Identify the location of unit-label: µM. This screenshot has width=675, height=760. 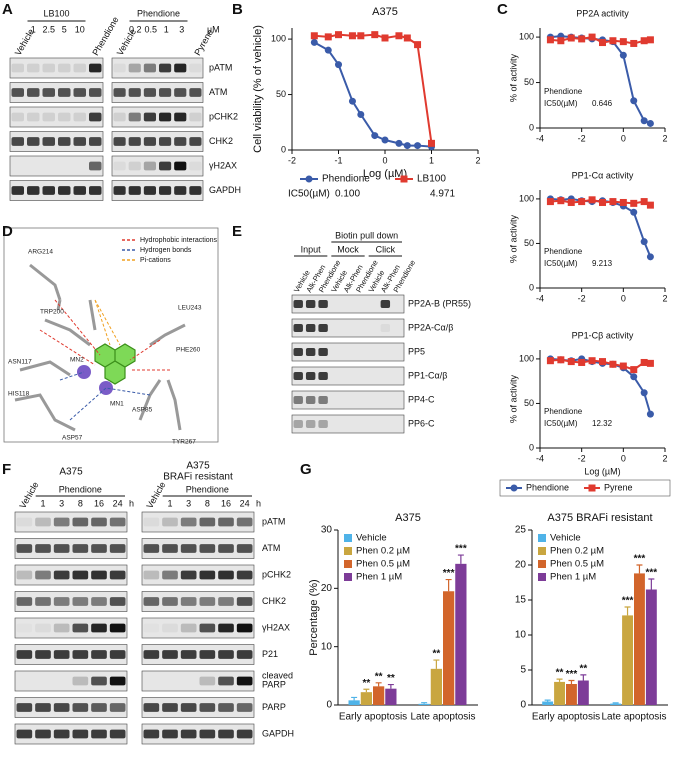
(213, 29).